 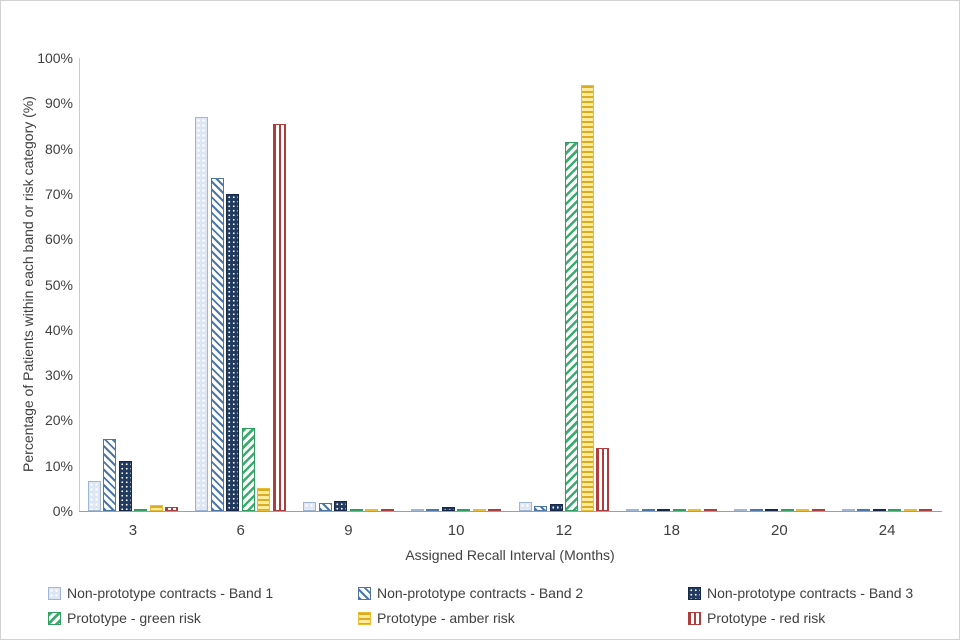 What do you see at coordinates (58, 465) in the screenshot?
I see `y-tick-label: 10%` at bounding box center [58, 465].